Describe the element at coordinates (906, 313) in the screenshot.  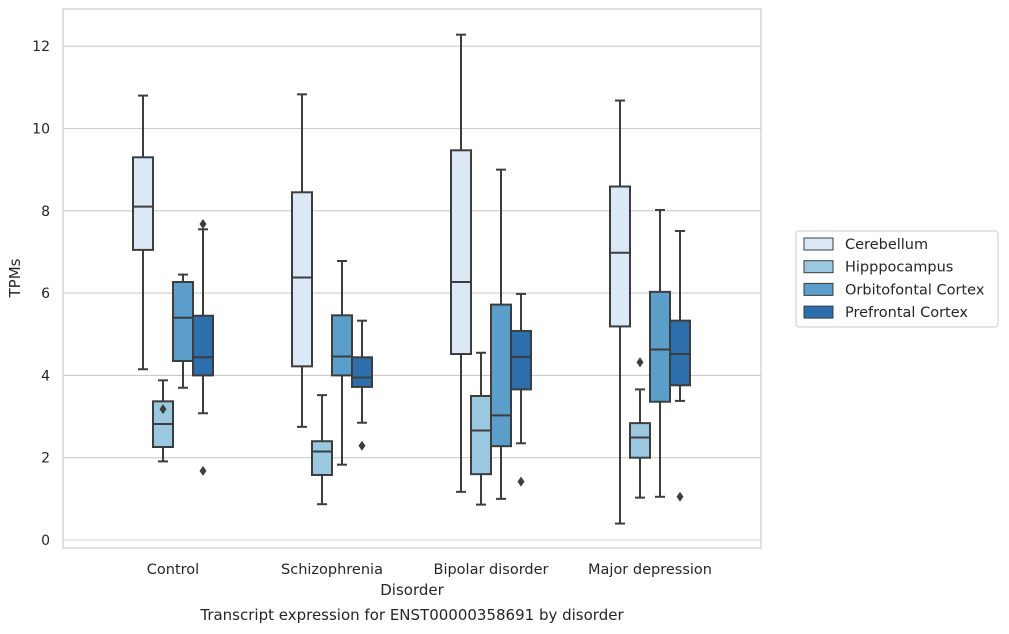
I see `legend-label: Prefrontal Cortex` at that location.